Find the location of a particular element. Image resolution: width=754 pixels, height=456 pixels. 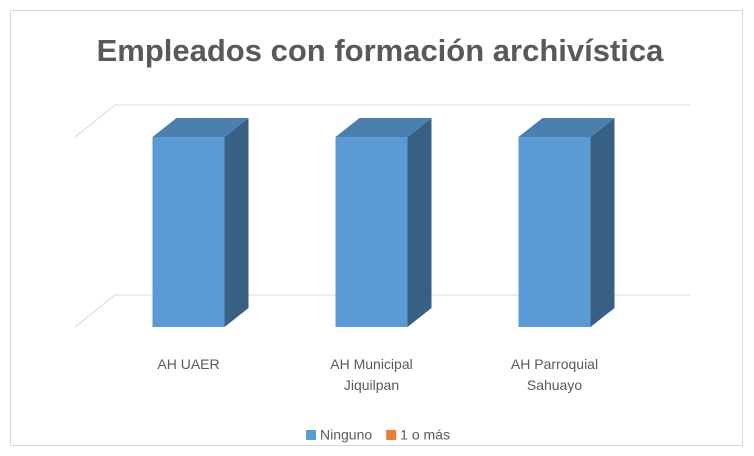

x-tick-label: AH UAER is located at coordinates (188, 364).